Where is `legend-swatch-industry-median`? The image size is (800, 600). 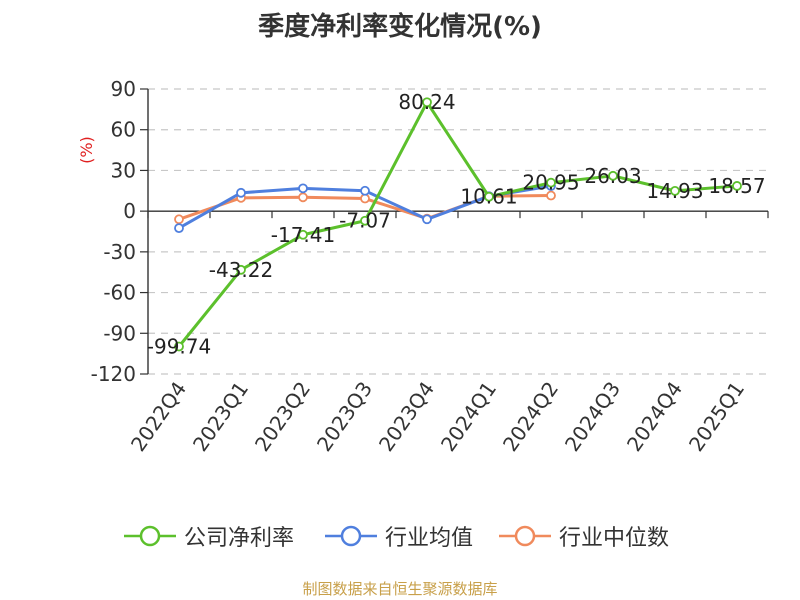
legend-swatch-industry-median is located at coordinates (525, 536).